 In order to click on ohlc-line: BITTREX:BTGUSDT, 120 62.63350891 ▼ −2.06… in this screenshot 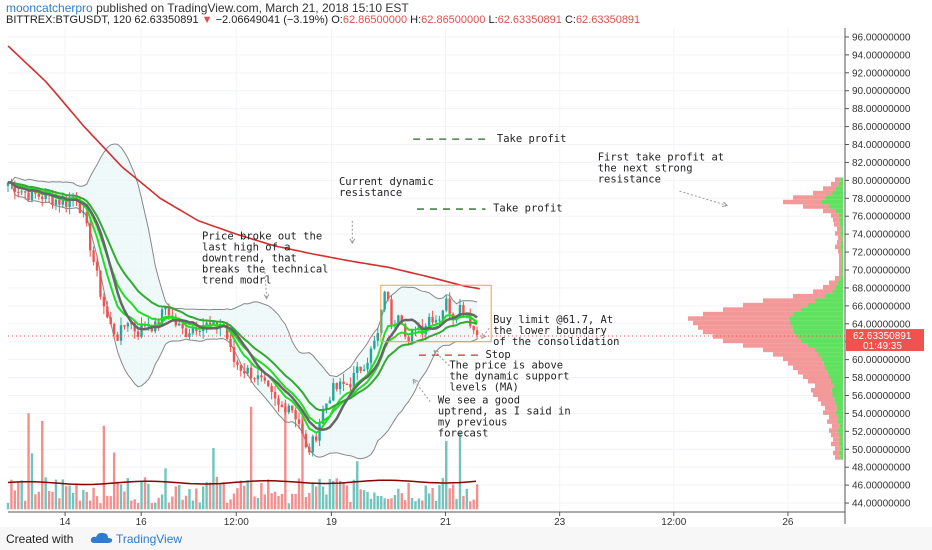, I will do `click(323, 20)`.